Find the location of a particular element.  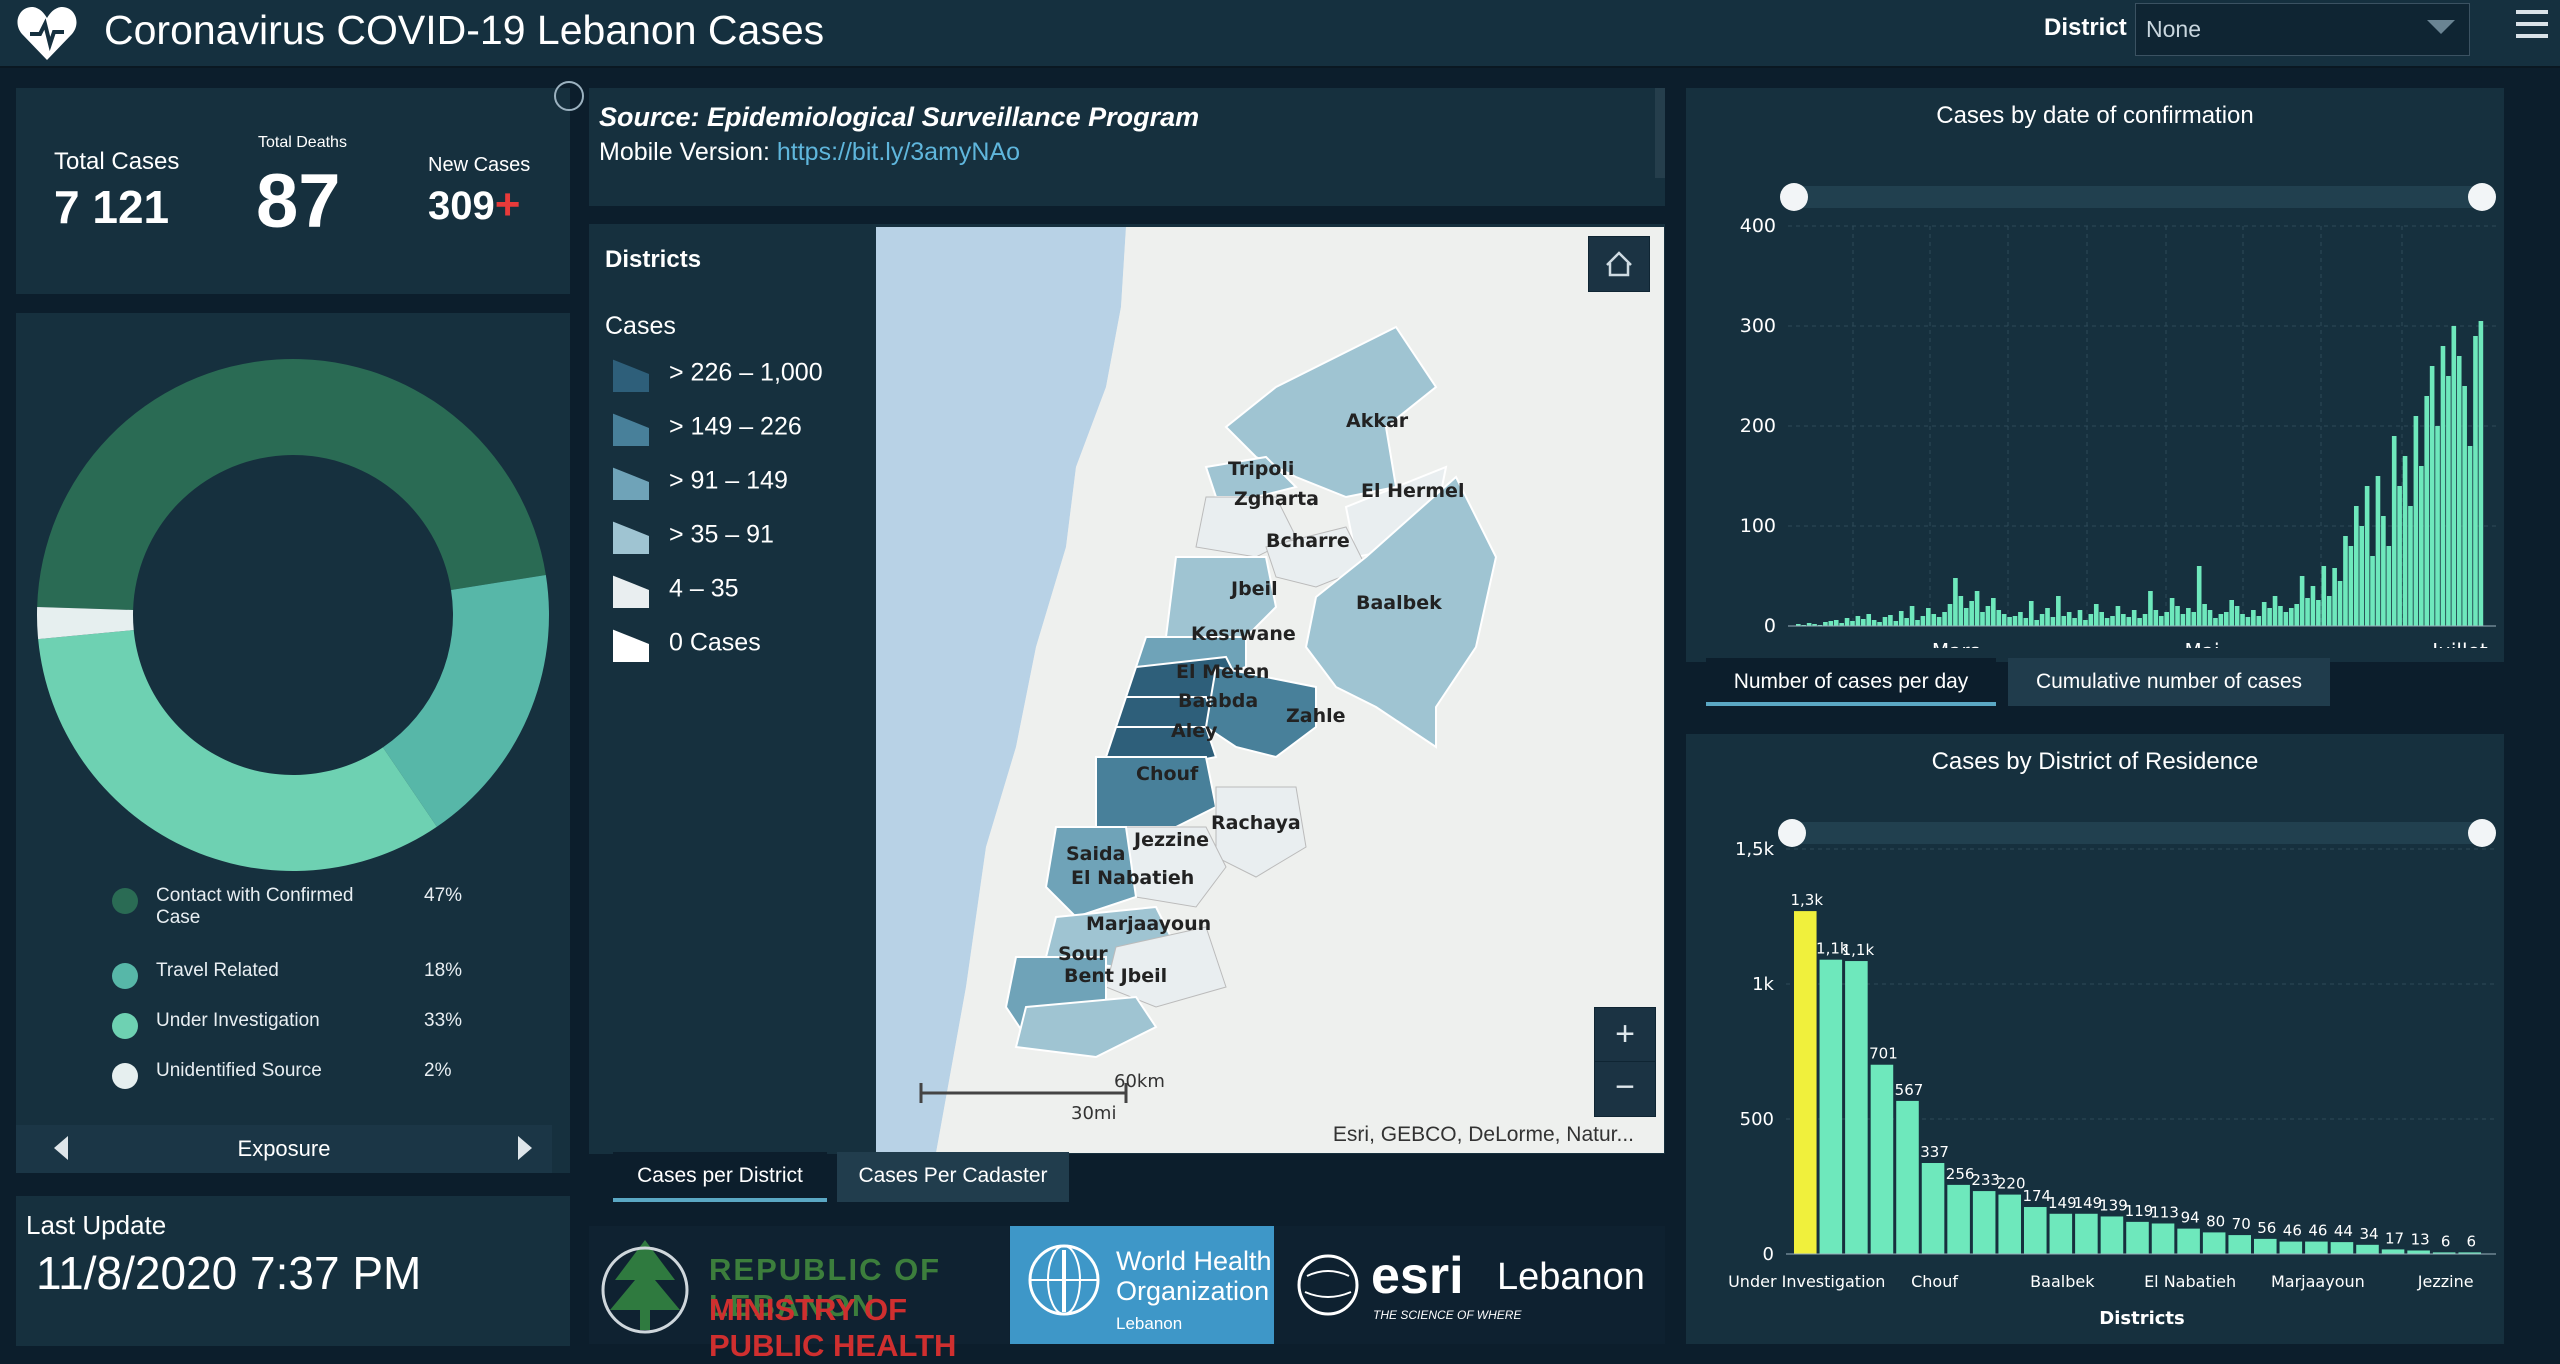

district-chouf is located at coordinates (1156, 792).